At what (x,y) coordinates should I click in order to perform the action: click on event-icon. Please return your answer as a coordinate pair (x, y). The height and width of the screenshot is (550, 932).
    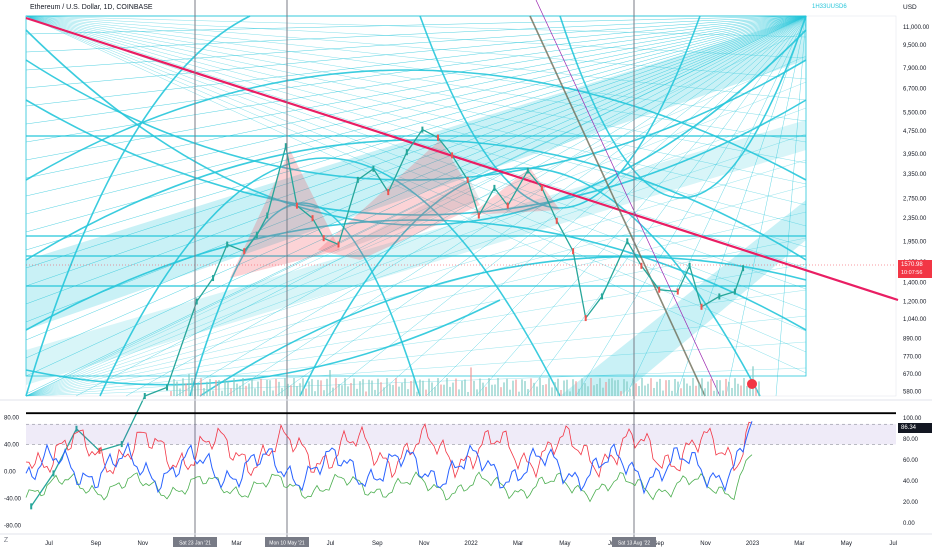
    Looking at the image, I should click on (752, 384).